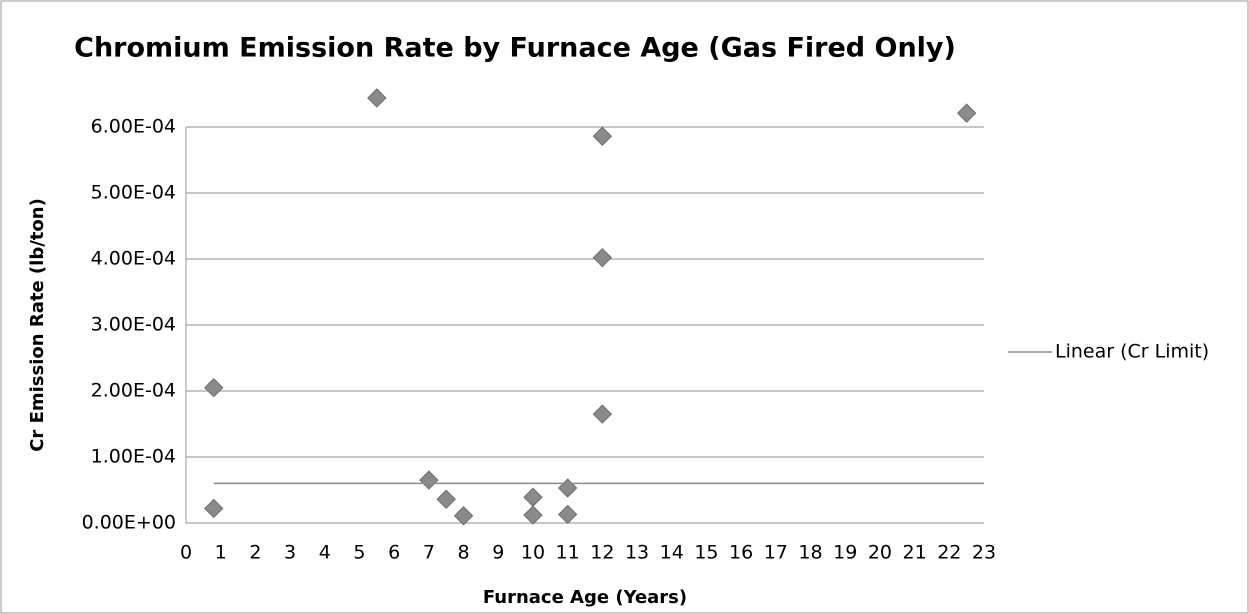  What do you see at coordinates (776, 553) in the screenshot?
I see `x-tick-label: 17` at bounding box center [776, 553].